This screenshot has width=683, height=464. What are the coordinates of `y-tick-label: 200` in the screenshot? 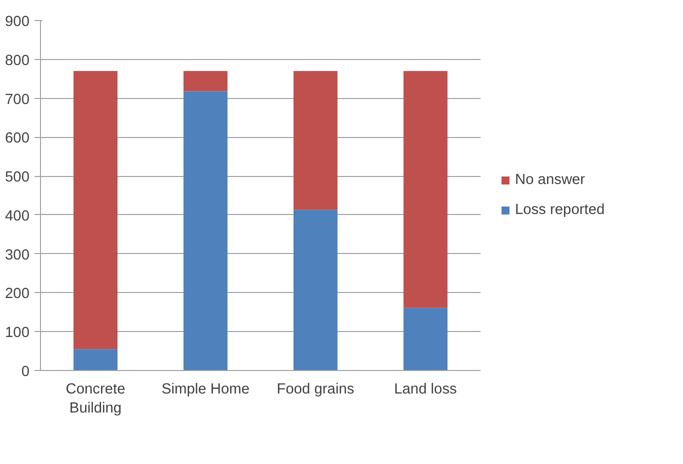 It's located at (17, 294).